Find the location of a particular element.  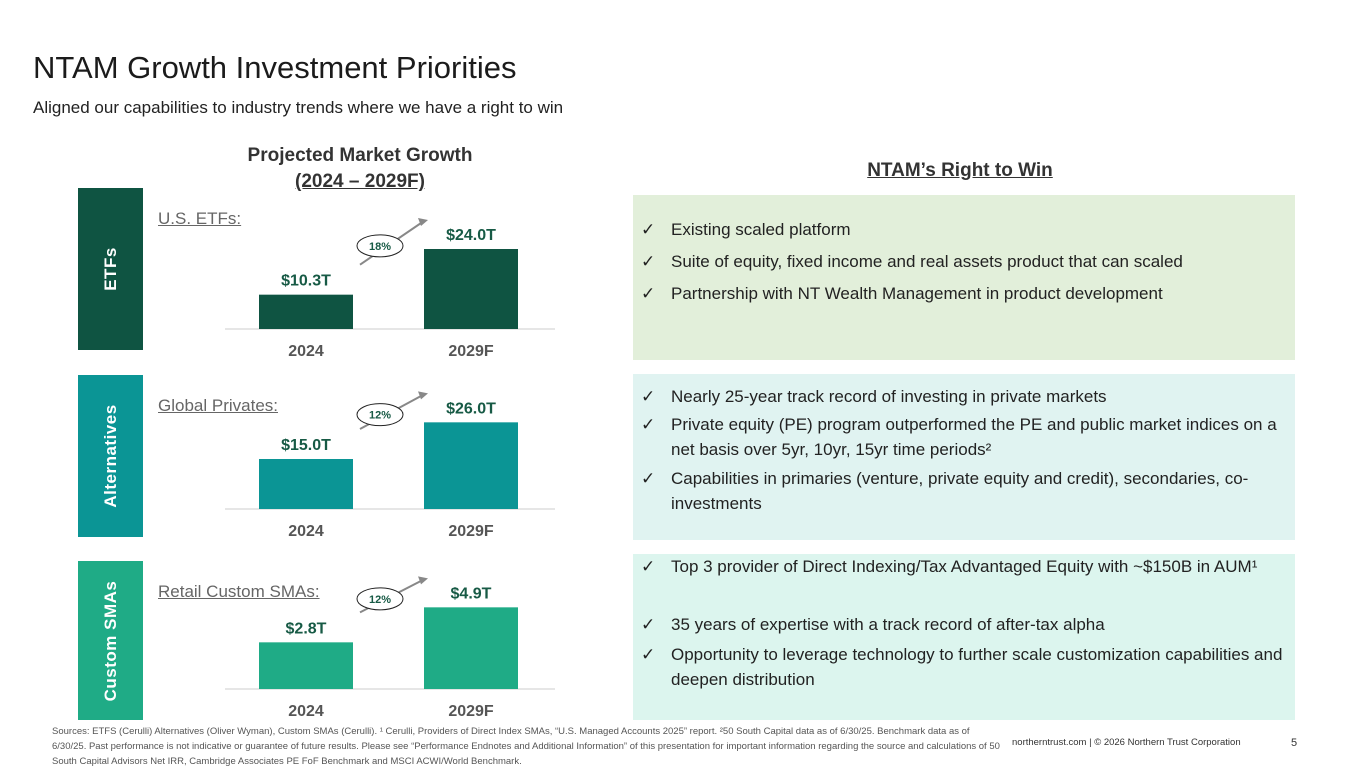

chart-title: Global Privates: is located at coordinates (218, 405).